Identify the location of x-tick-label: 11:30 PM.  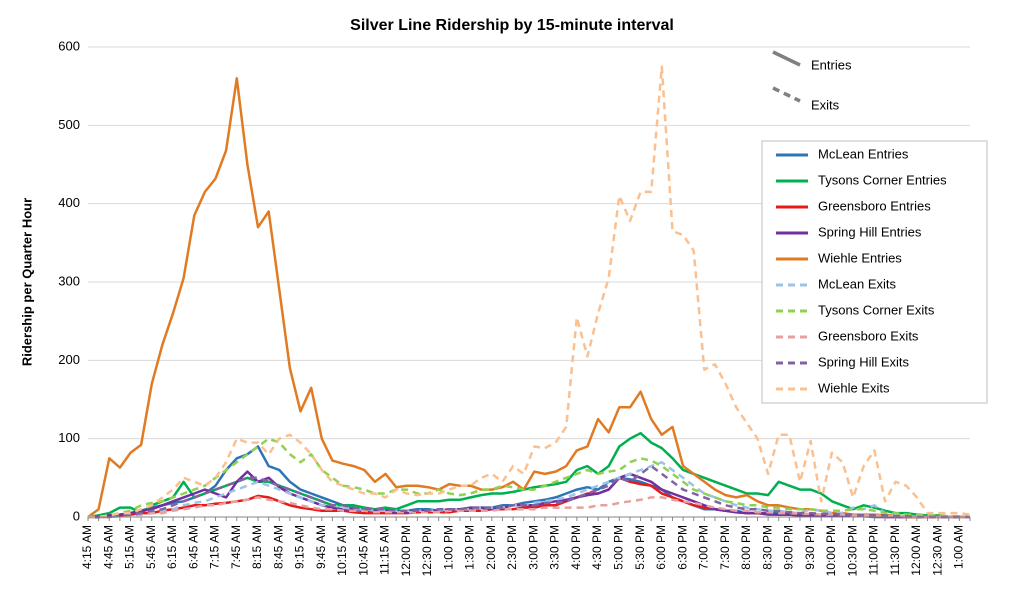
(895, 550).